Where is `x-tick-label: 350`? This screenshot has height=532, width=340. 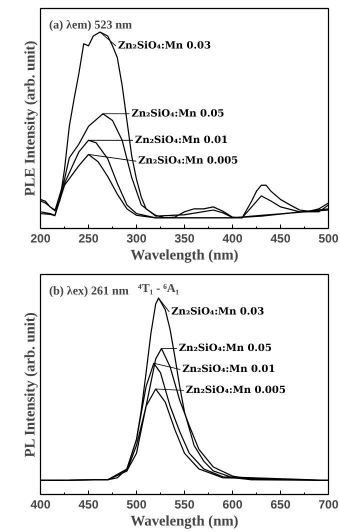
x-tick-label: 350 is located at coordinates (184, 239).